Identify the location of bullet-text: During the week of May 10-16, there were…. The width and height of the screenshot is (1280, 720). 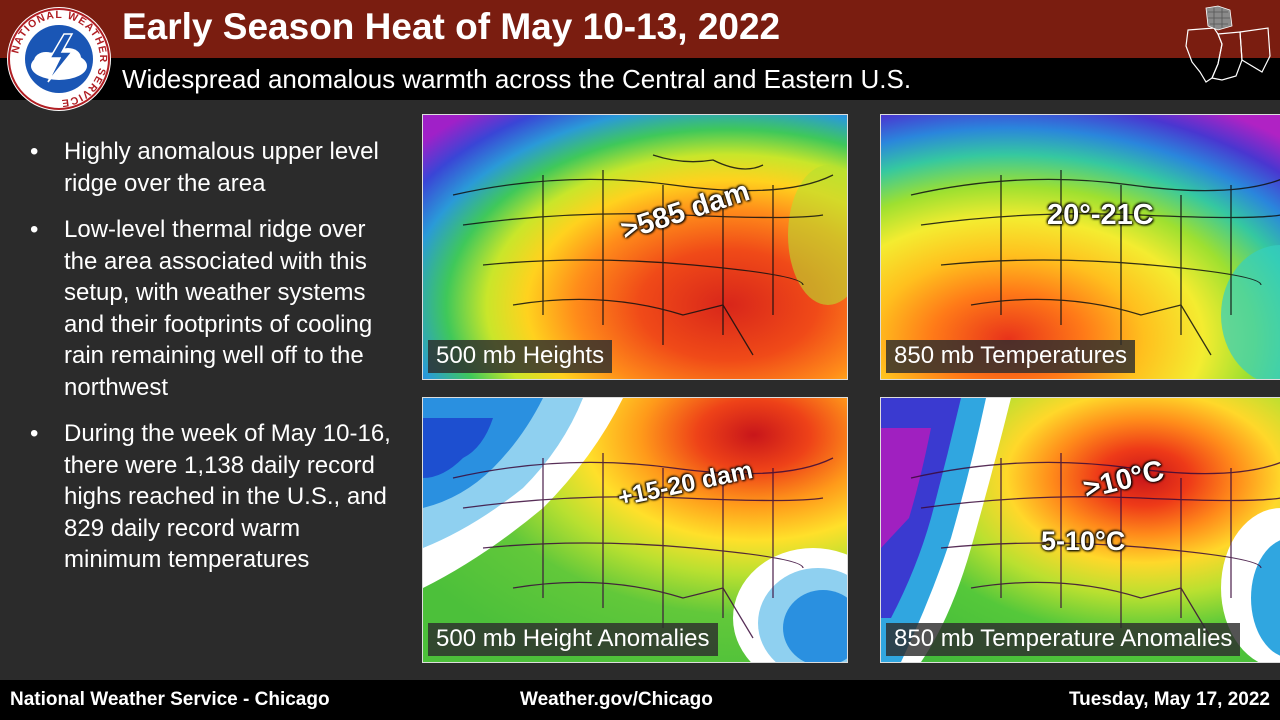
(227, 496).